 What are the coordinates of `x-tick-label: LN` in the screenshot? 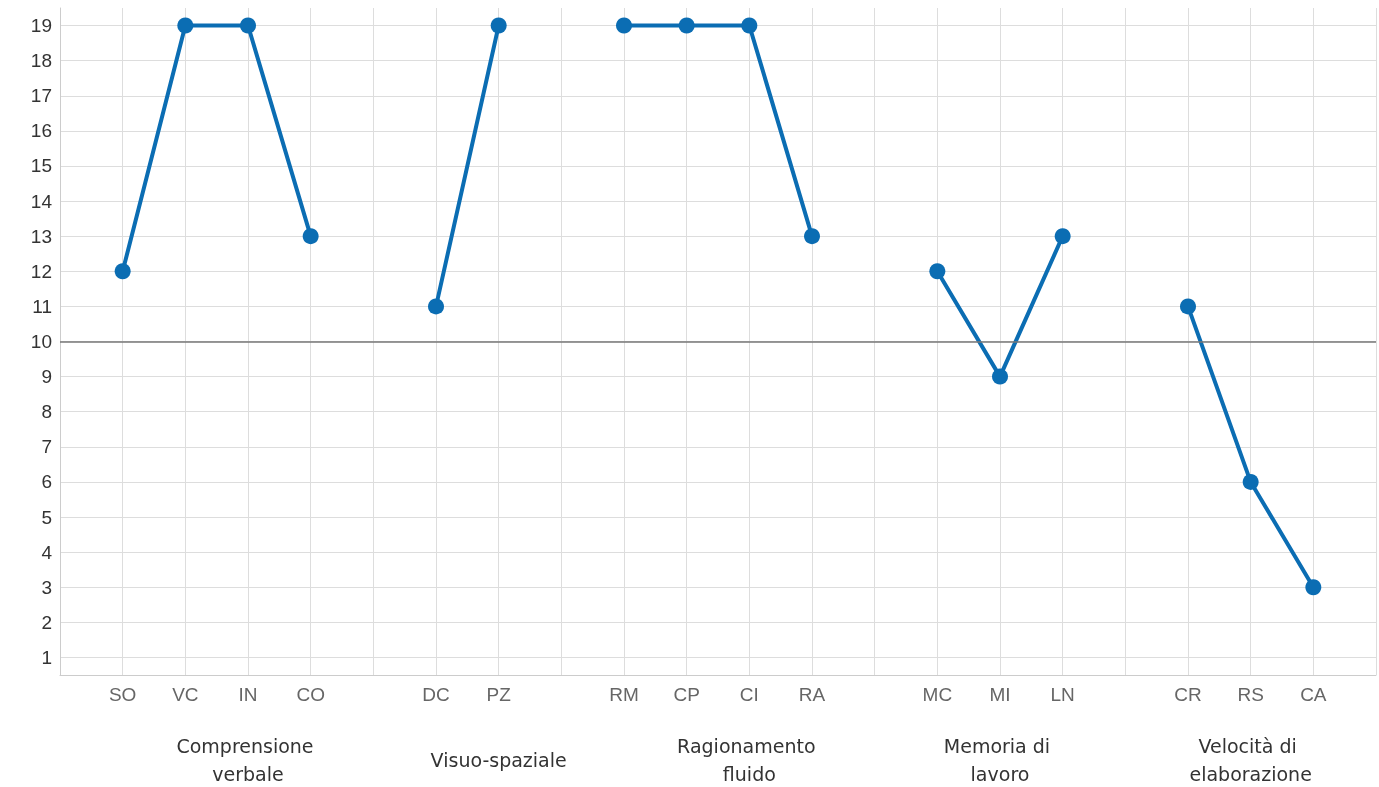 It's located at (1062, 694).